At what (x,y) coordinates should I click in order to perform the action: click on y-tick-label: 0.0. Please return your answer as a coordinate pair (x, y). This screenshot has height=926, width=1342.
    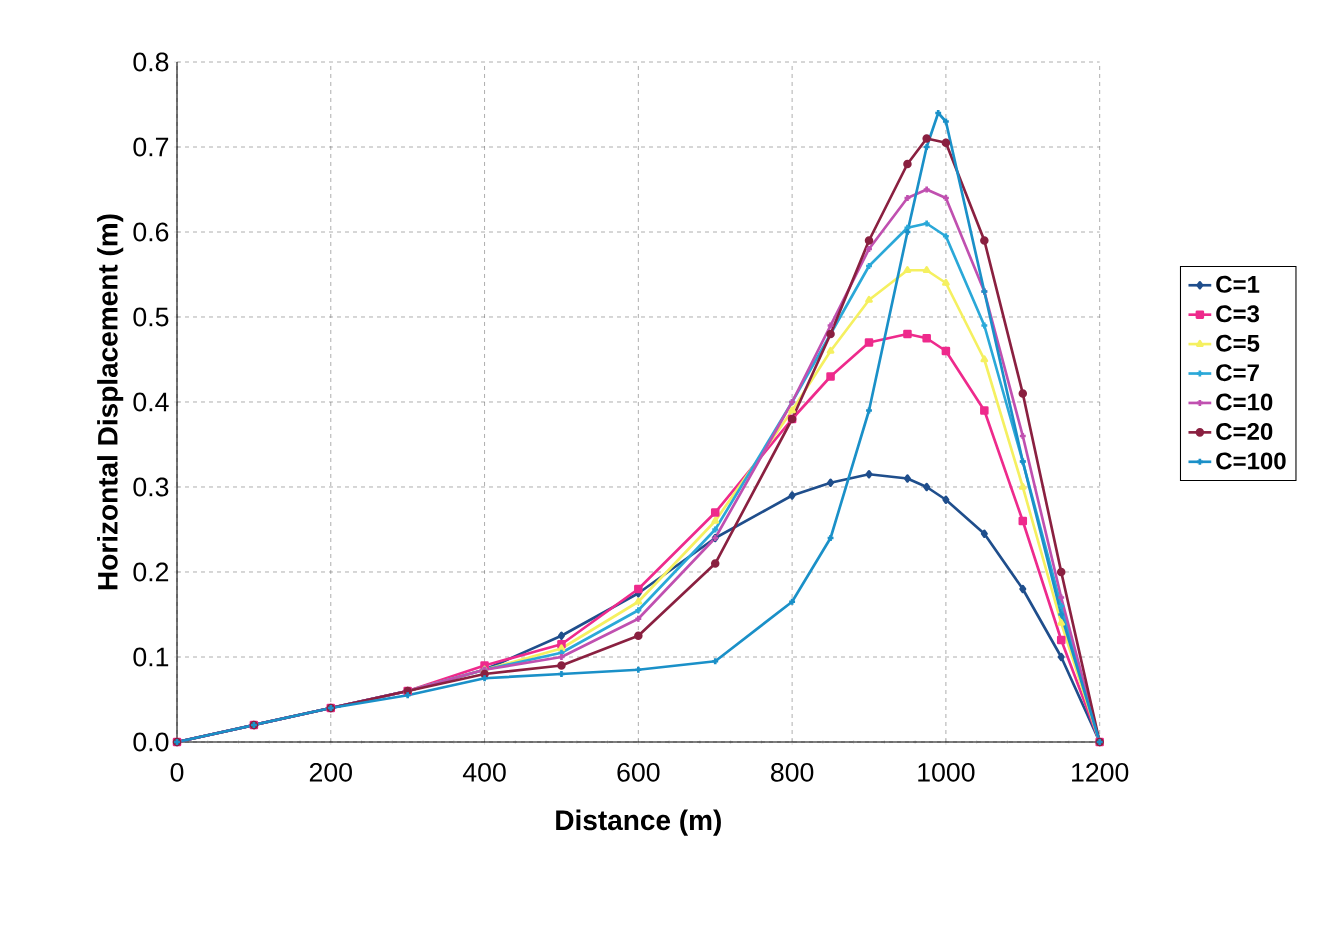
    Looking at the image, I should click on (151, 742).